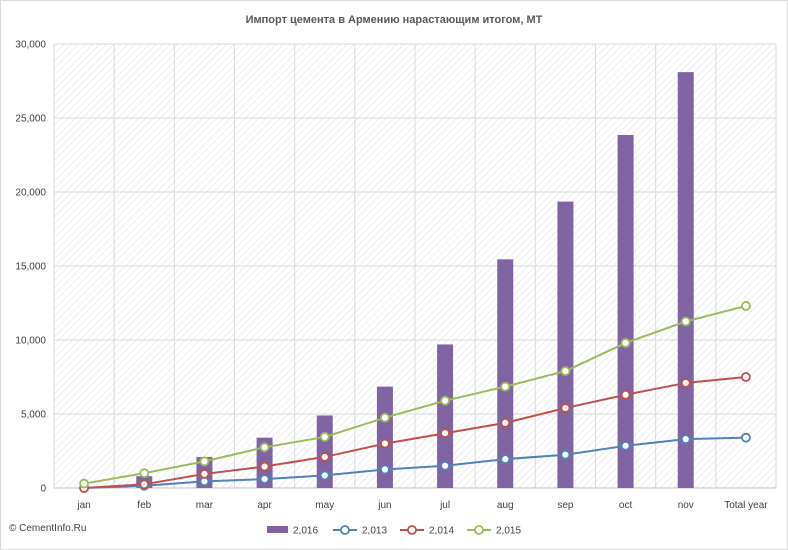 Image resolution: width=788 pixels, height=550 pixels. Describe the element at coordinates (30, 119) in the screenshot. I see `y-tick-label: 25,000` at that location.